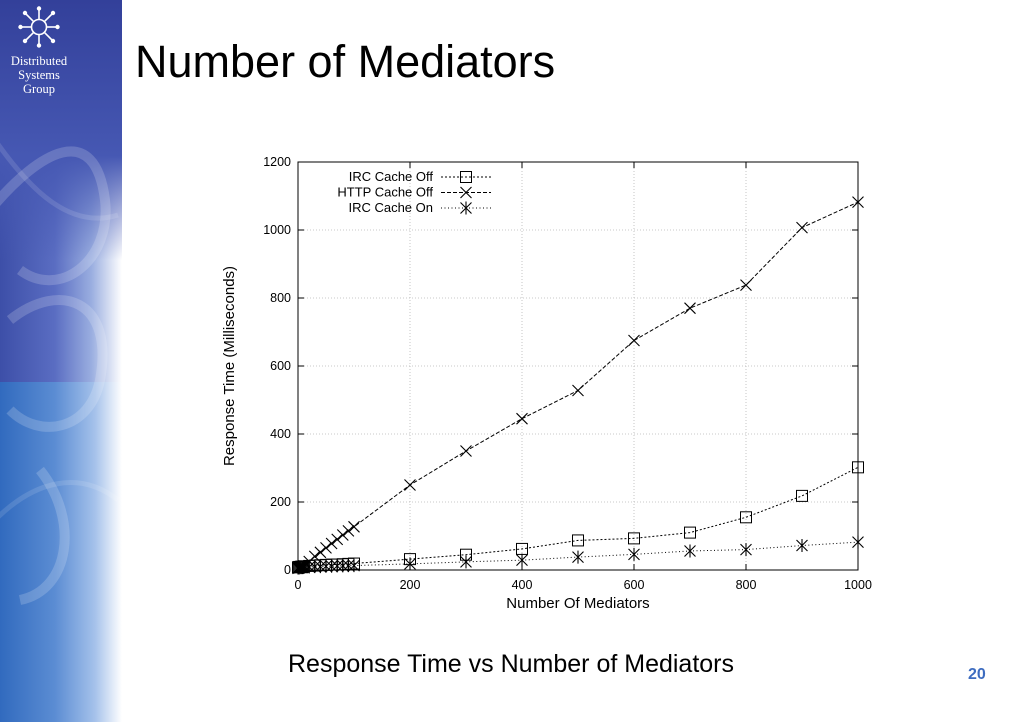 The height and width of the screenshot is (722, 1023). I want to click on y-tick-label-6: 1200, so click(277, 162).